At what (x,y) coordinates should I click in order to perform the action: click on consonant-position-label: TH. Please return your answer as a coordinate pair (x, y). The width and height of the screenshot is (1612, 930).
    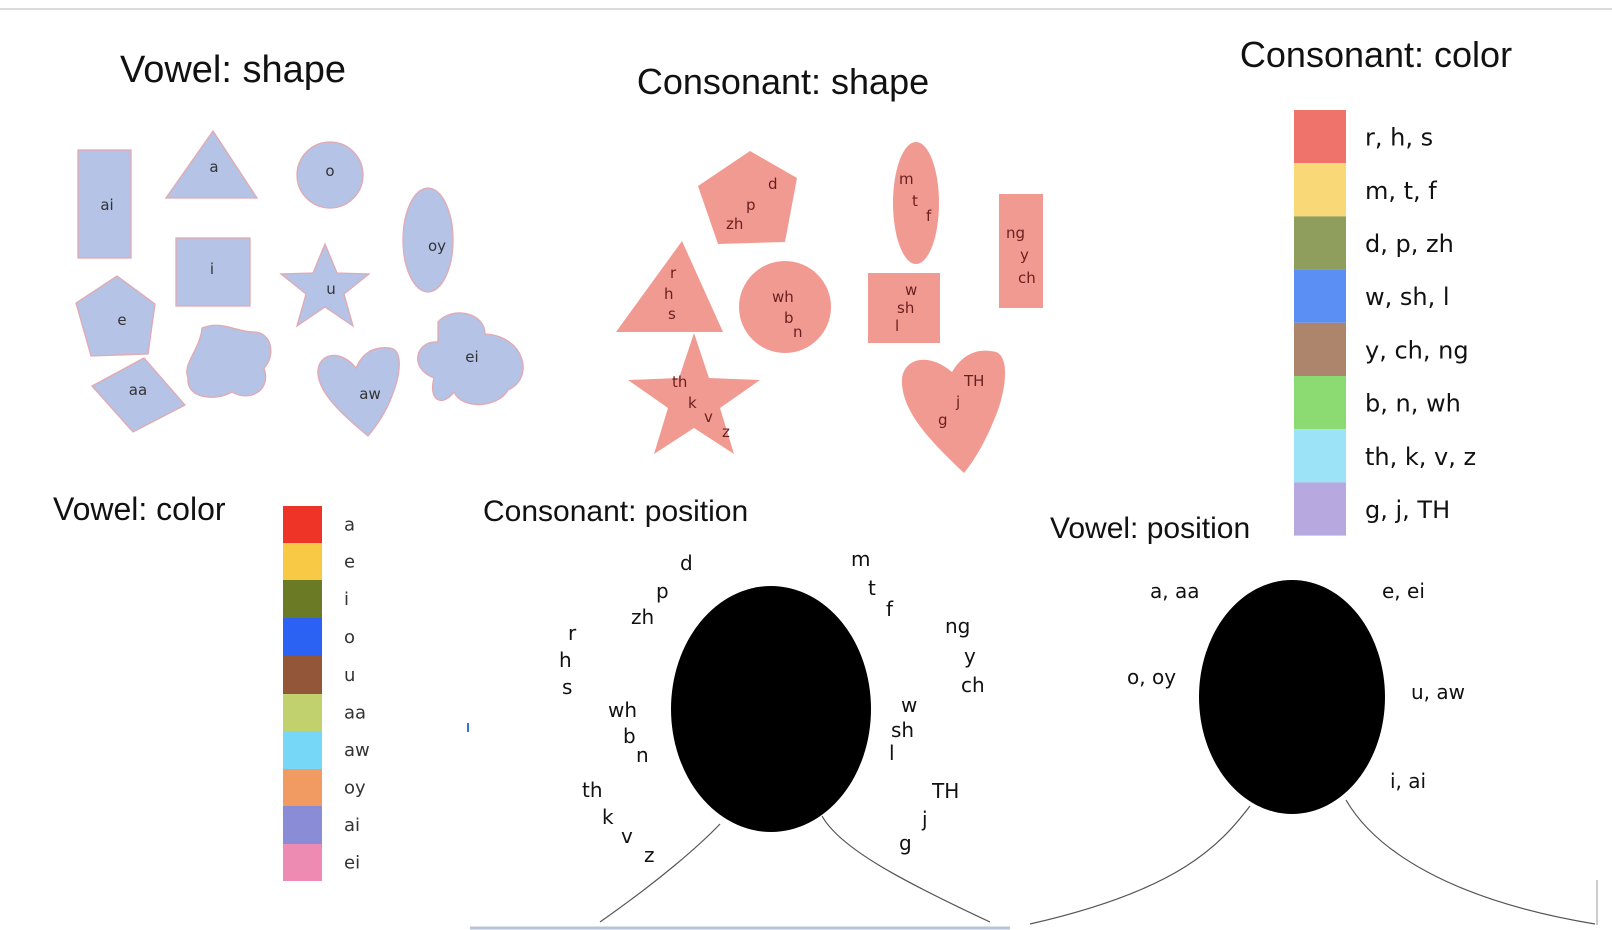
    Looking at the image, I should click on (945, 791).